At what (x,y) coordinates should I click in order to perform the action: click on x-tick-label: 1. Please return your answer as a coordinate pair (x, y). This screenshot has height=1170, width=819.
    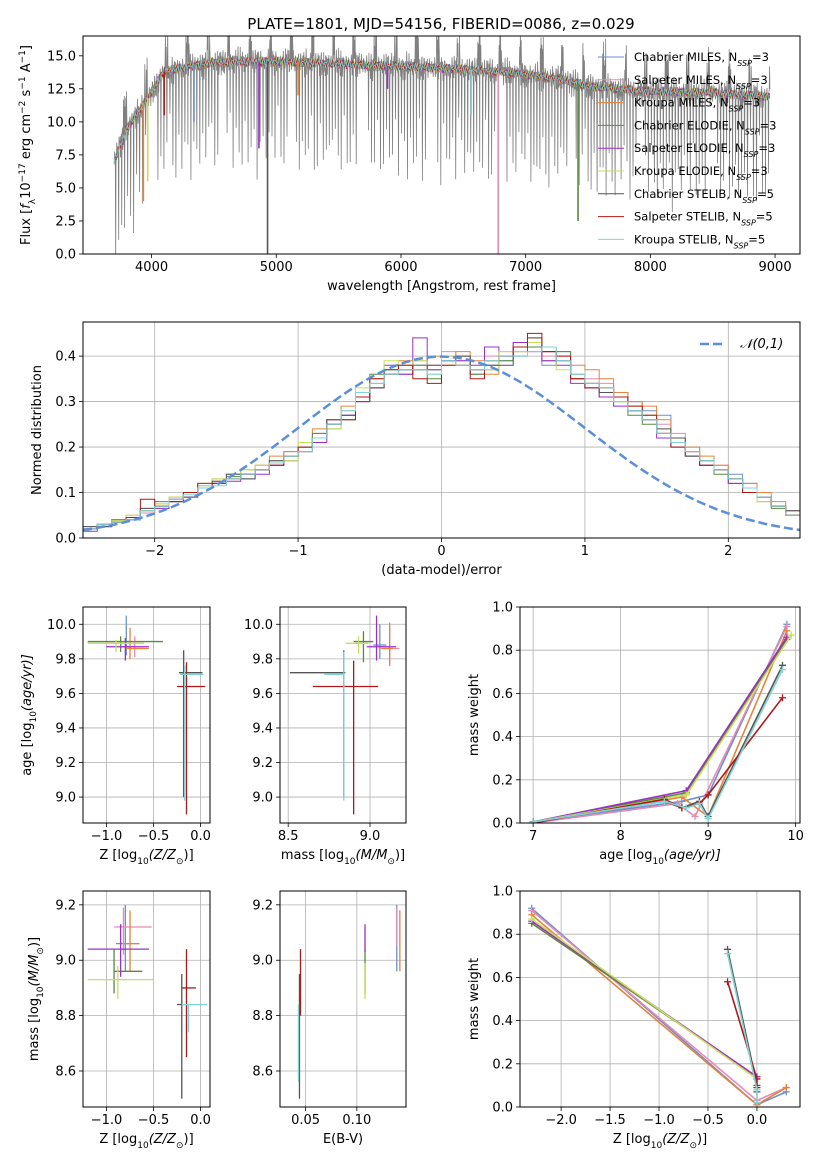
    Looking at the image, I should click on (585, 551).